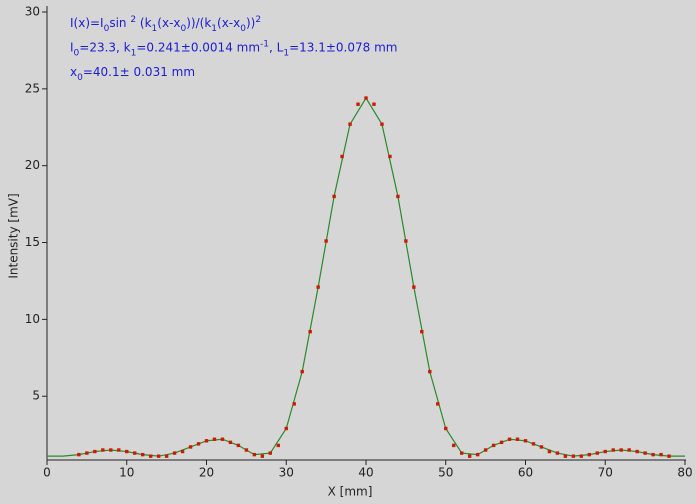 The height and width of the screenshot is (504, 696). What do you see at coordinates (605, 473) in the screenshot?
I see `x-tick-label: 70` at bounding box center [605, 473].